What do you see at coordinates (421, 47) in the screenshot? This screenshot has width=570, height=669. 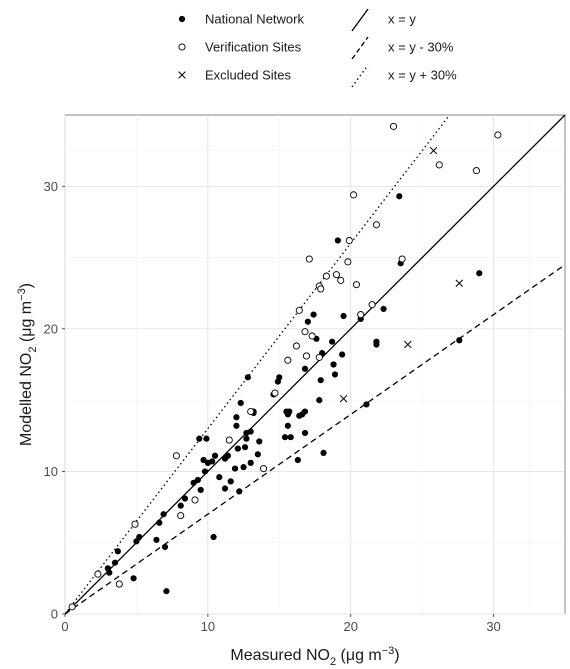 I see `legend-label: x = y - 30%` at bounding box center [421, 47].